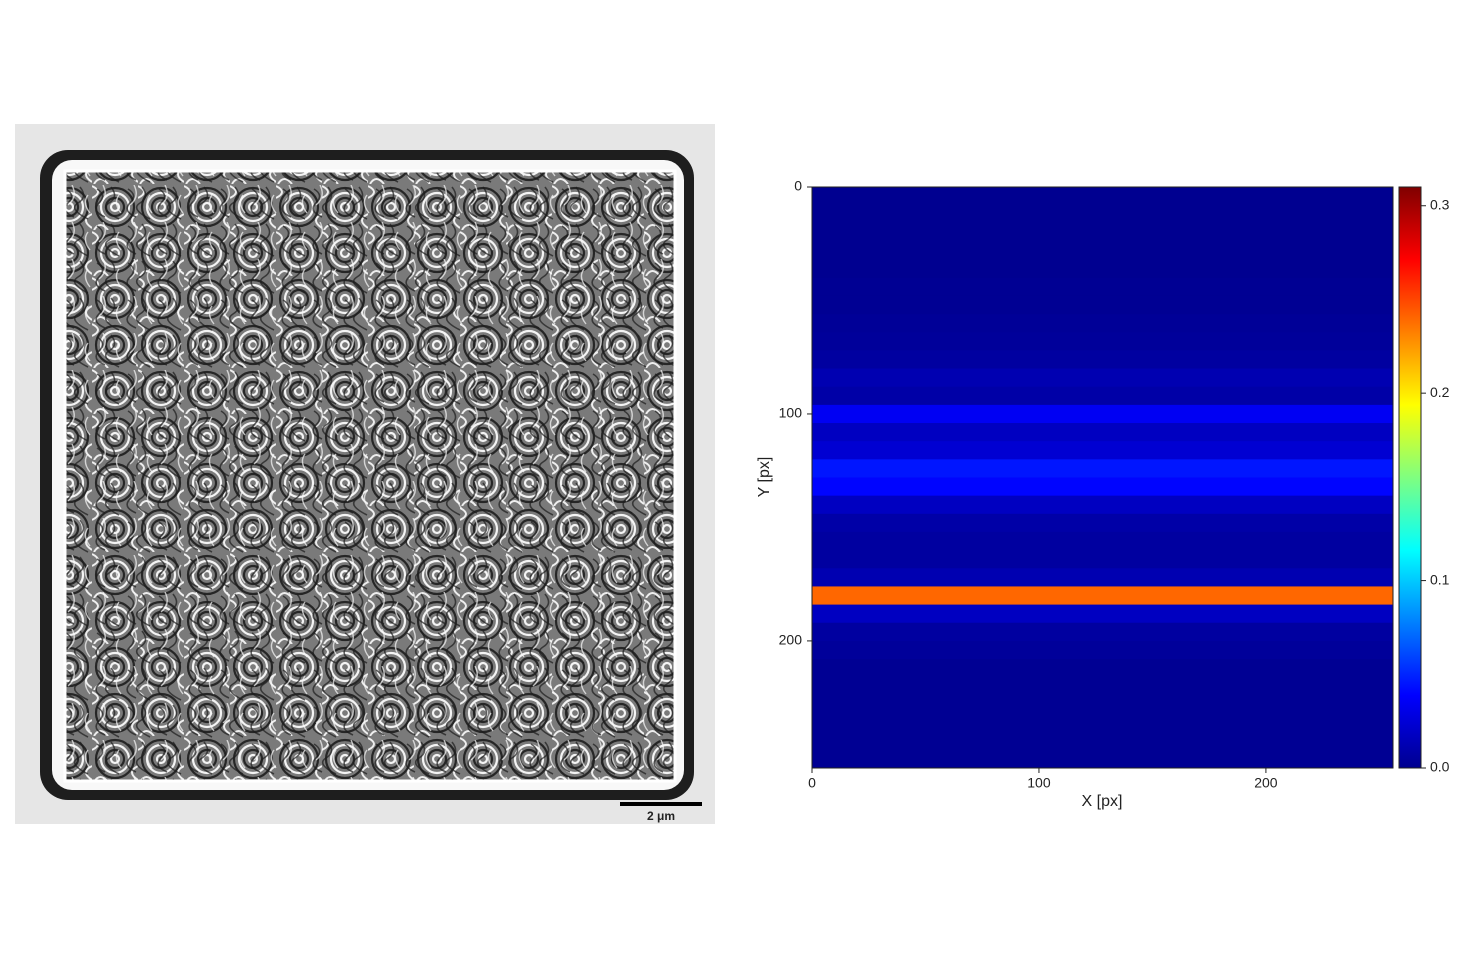  What do you see at coordinates (1039, 783) in the screenshot?
I see `x-tick-label: 100` at bounding box center [1039, 783].